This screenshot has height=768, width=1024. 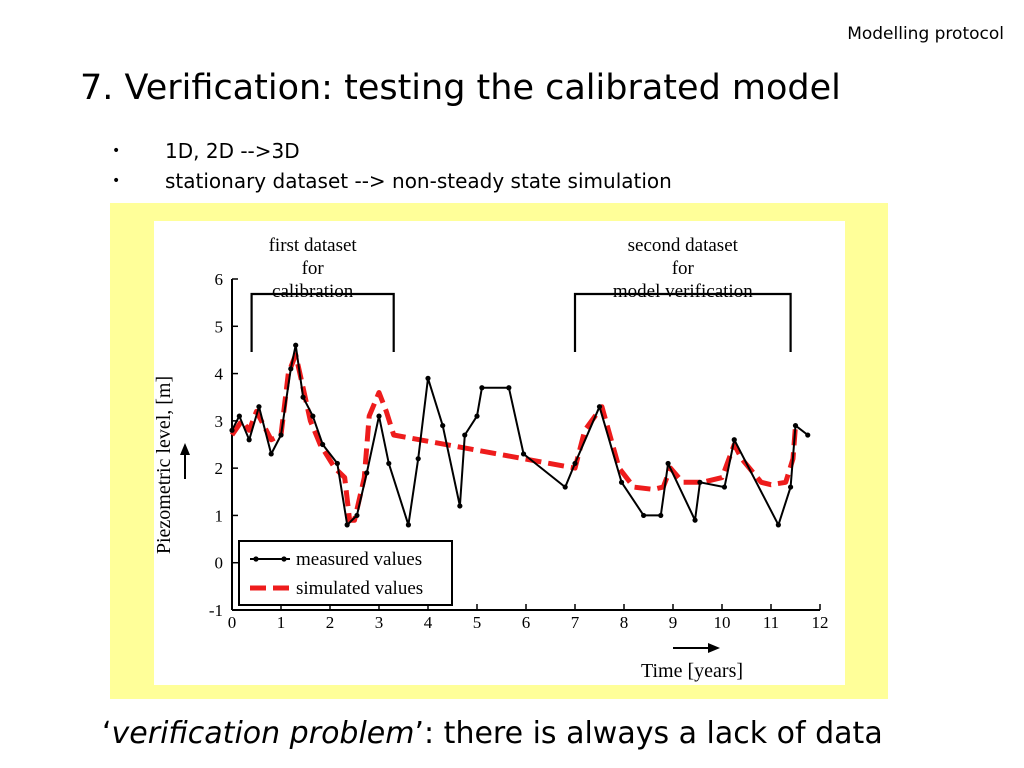 What do you see at coordinates (164, 465) in the screenshot?
I see `y-axis-label: Piezometric level, [m]` at bounding box center [164, 465].